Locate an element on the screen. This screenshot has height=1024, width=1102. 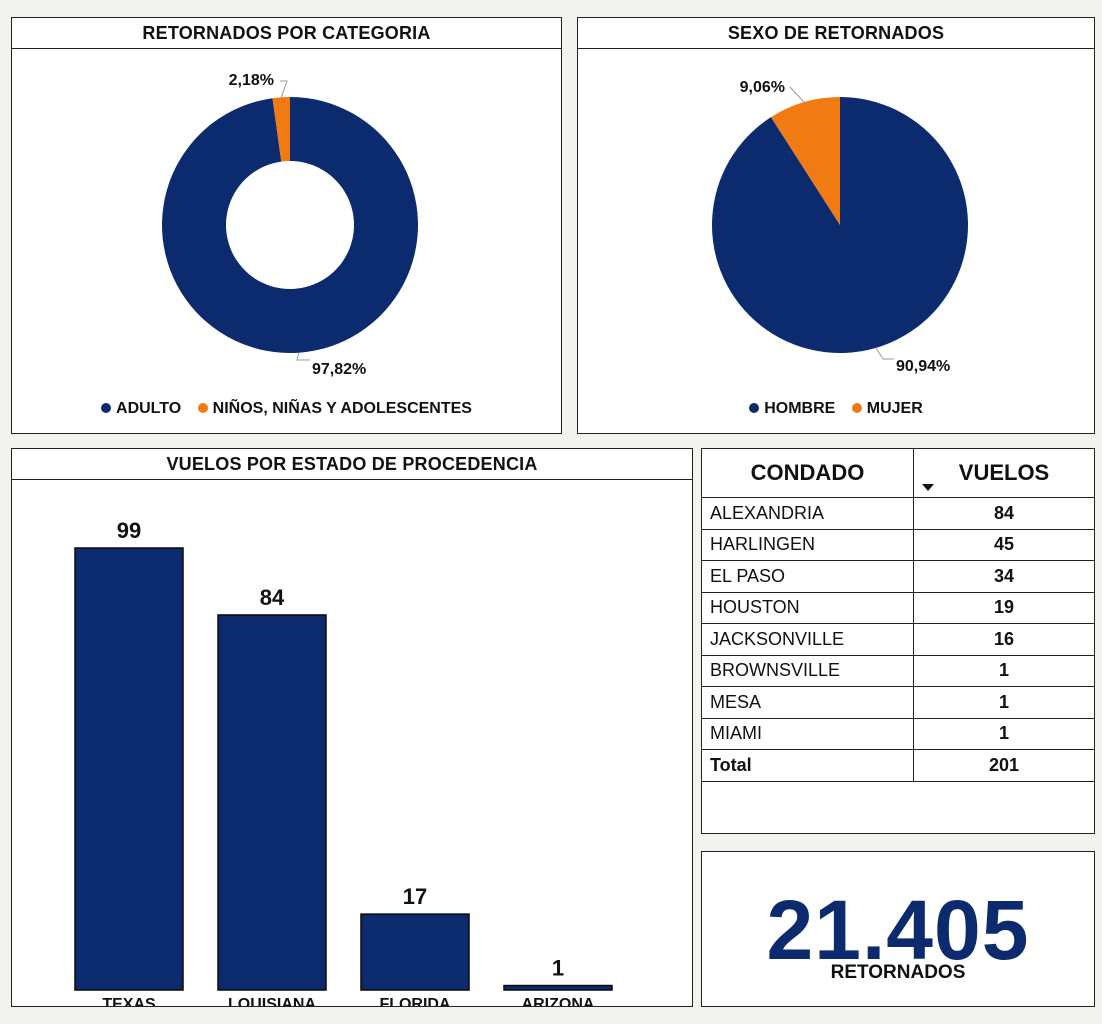
table-row: ALEXANDRIA 84 is located at coordinates (898, 513).